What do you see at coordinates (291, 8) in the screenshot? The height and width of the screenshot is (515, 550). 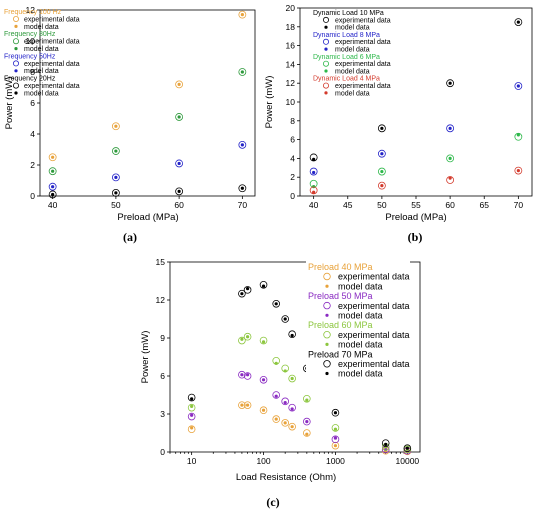 I see `y-tick-label: 20` at bounding box center [291, 8].